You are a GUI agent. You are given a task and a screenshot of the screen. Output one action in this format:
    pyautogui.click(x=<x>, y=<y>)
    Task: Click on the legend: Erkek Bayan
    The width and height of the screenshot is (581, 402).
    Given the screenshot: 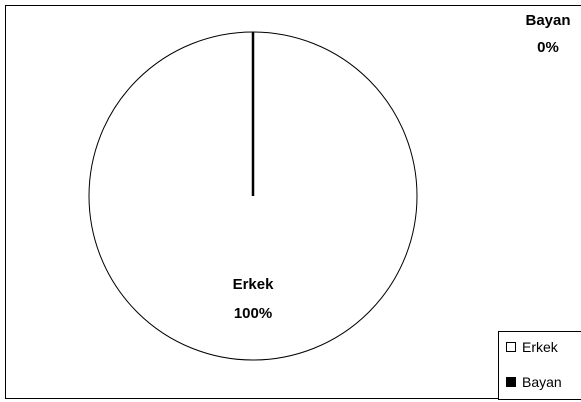 What is the action you would take?
    pyautogui.click(x=540, y=366)
    